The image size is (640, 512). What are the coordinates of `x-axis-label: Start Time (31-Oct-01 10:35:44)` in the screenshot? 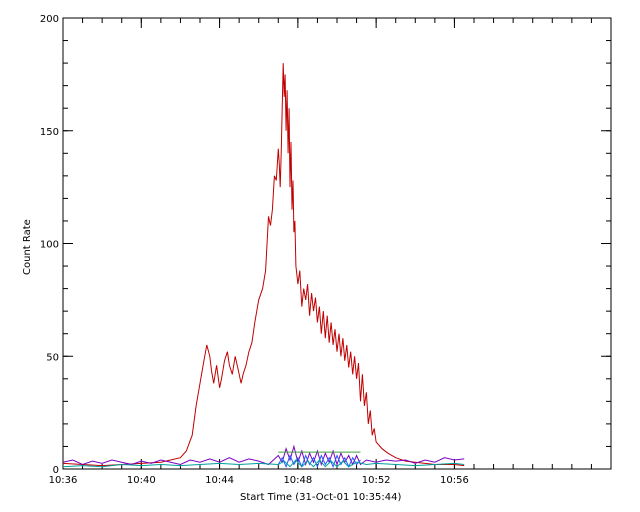 It's located at (320, 497).